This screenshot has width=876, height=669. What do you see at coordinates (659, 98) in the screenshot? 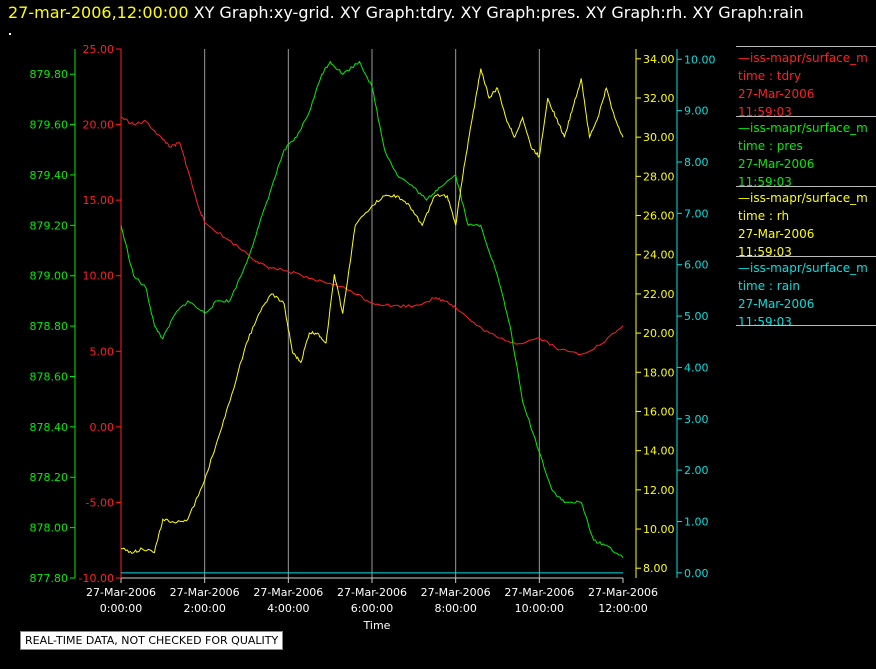
I see `rh-tick-label: 32.00` at bounding box center [659, 98].